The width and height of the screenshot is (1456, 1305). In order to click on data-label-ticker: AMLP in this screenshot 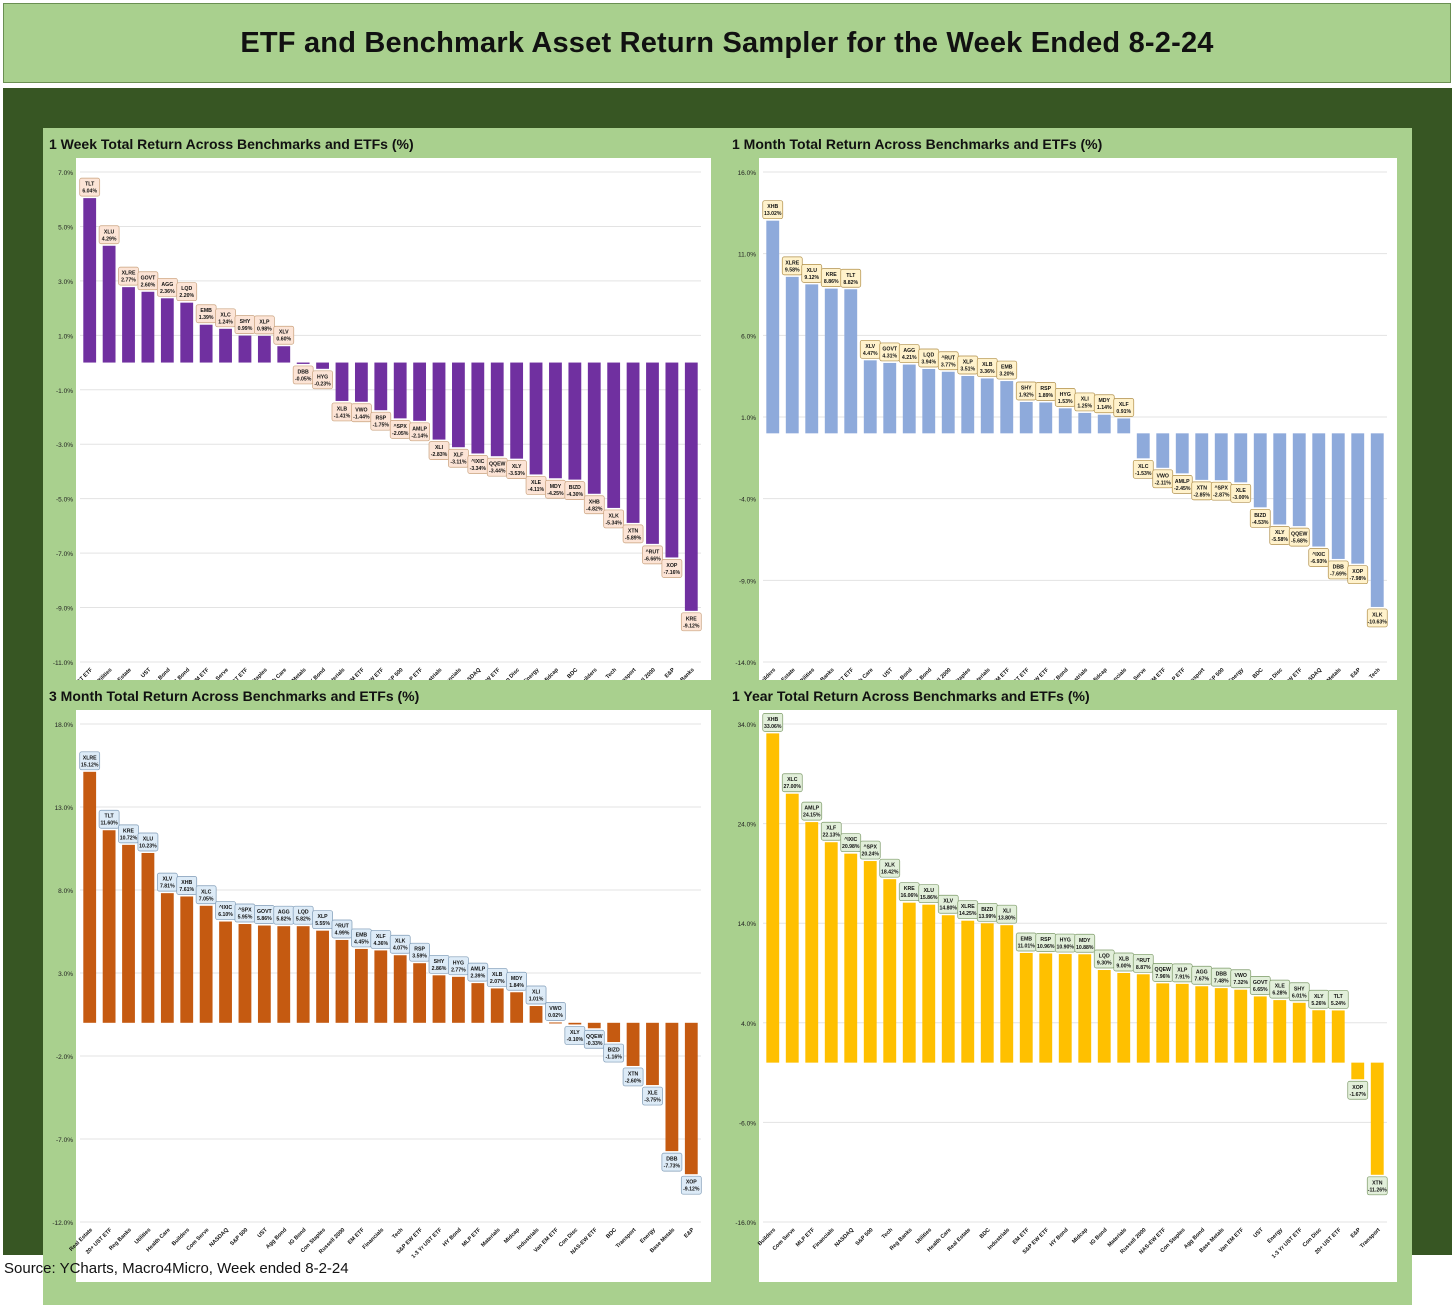, I will do `click(419, 429)`.